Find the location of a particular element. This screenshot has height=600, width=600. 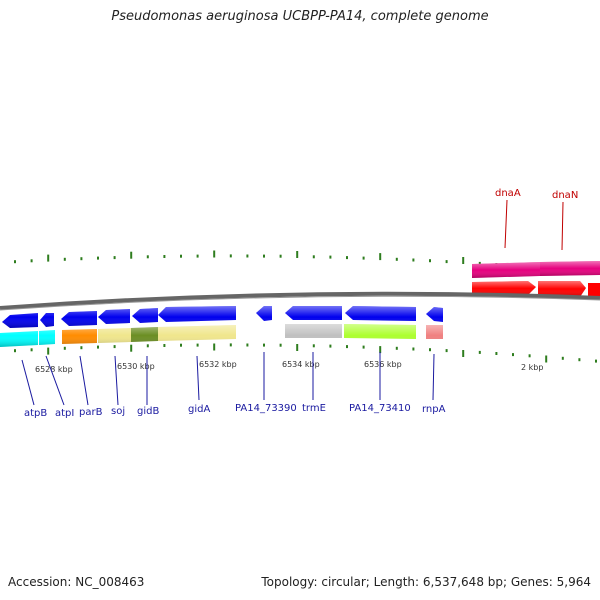

accession-text: Accession: NC_008463 is located at coordinates (76, 582).